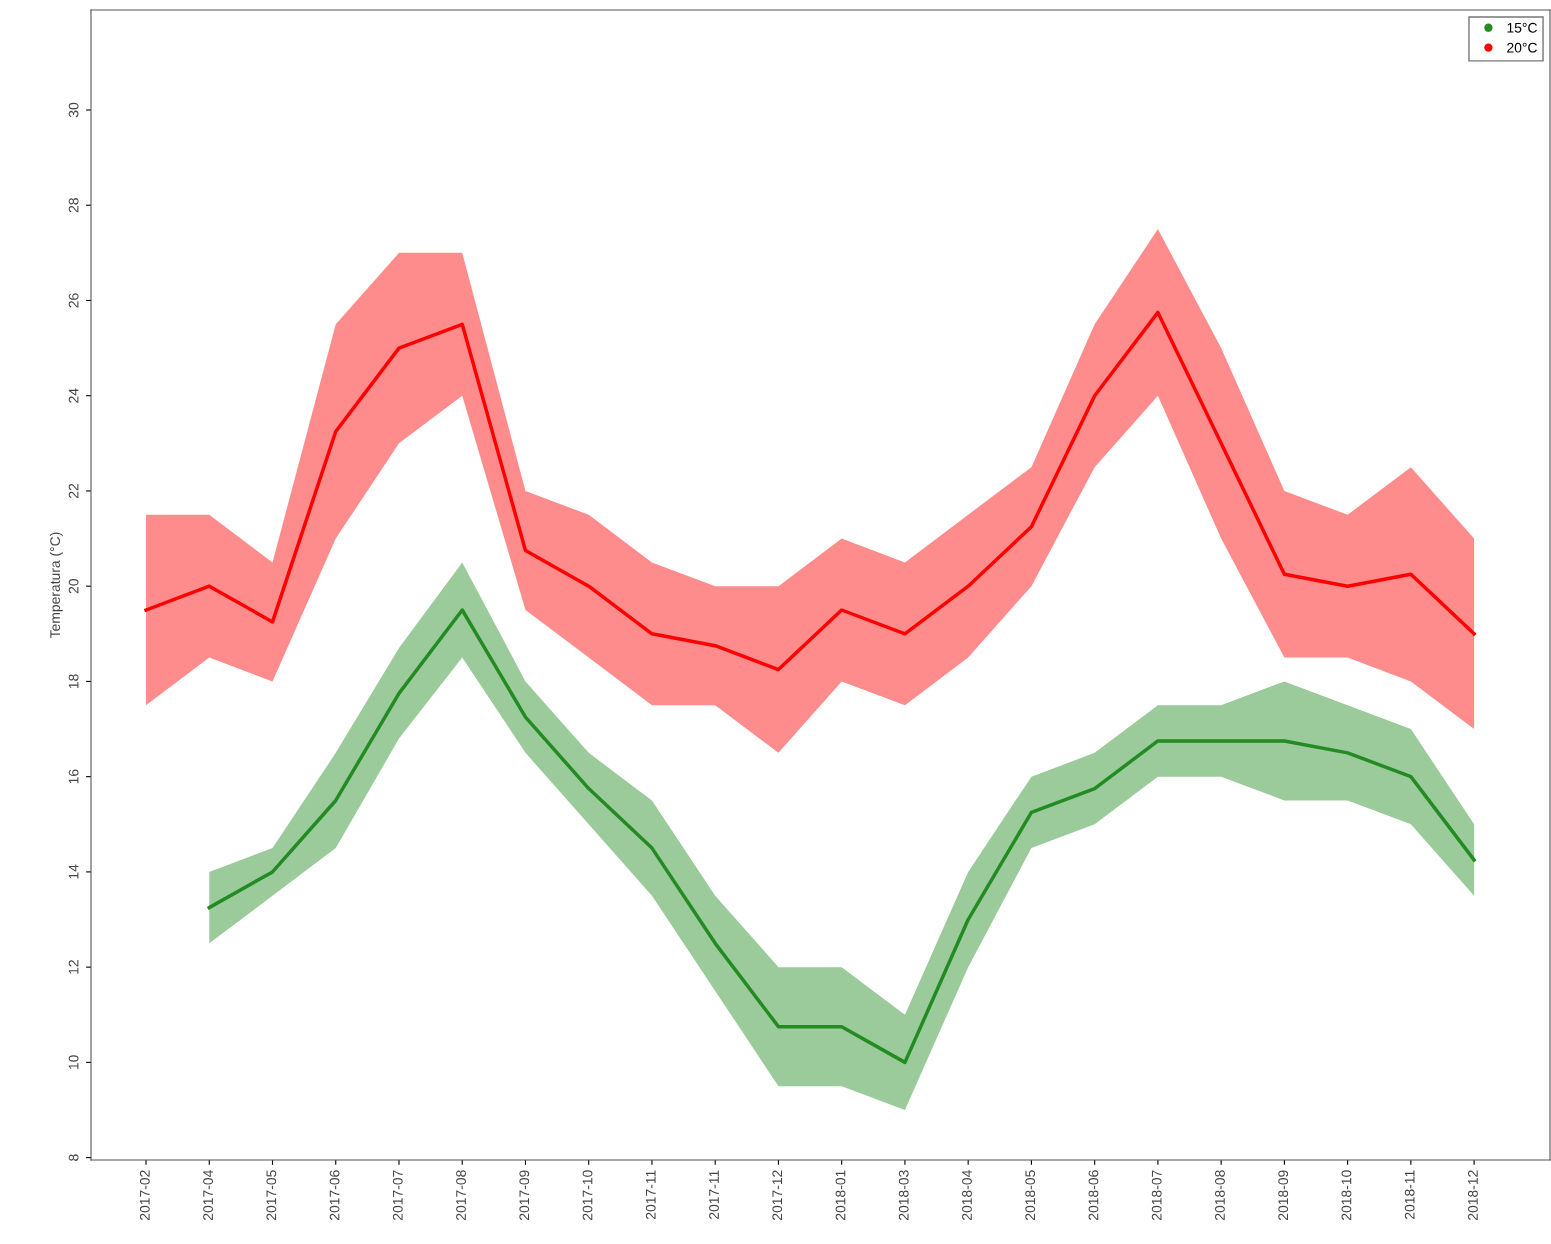 The image size is (1551, 1244). What do you see at coordinates (967, 1195) in the screenshot?
I see `x-tick-label: 2018-04` at bounding box center [967, 1195].